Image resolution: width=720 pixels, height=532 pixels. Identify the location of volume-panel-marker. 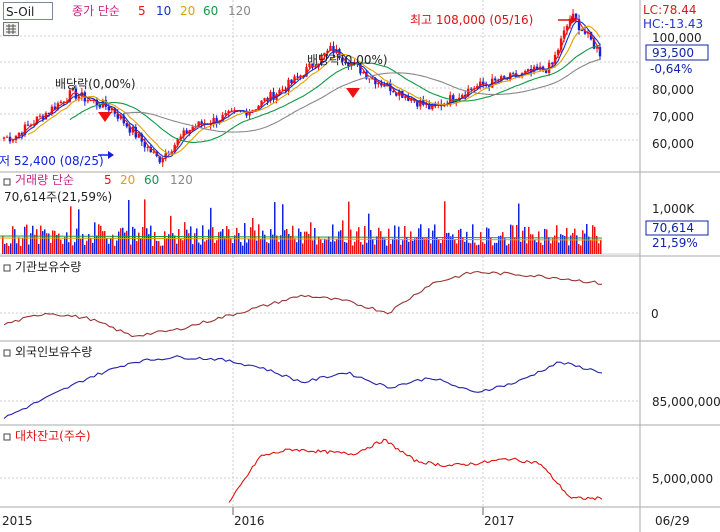
(7, 182).